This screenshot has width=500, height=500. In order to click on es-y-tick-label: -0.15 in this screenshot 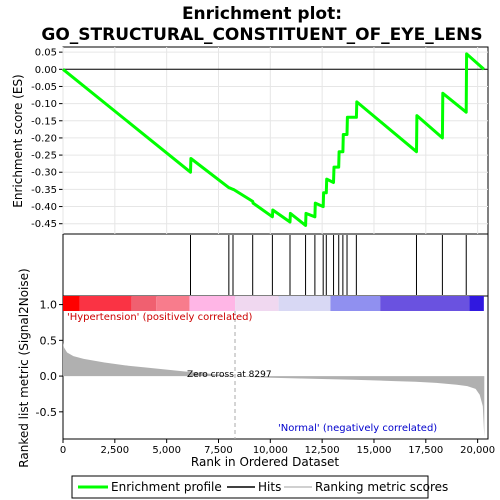, I will do `click(44, 121)`.